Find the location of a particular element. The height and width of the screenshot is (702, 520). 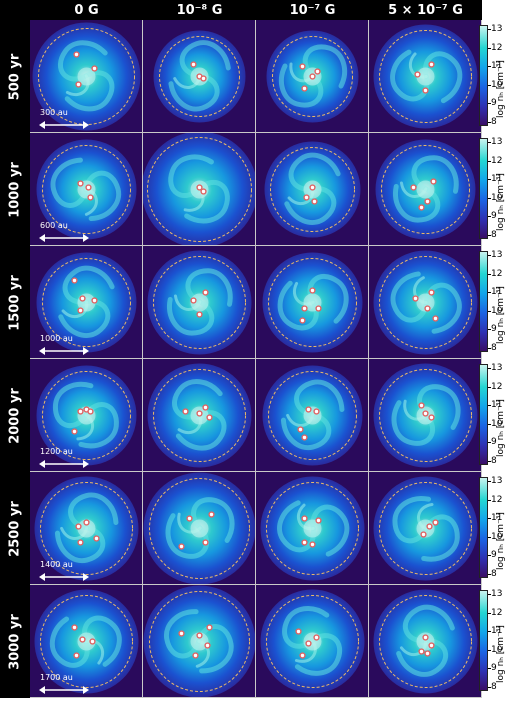

density-panel-r6-c1 is located at coordinates (86, 641).